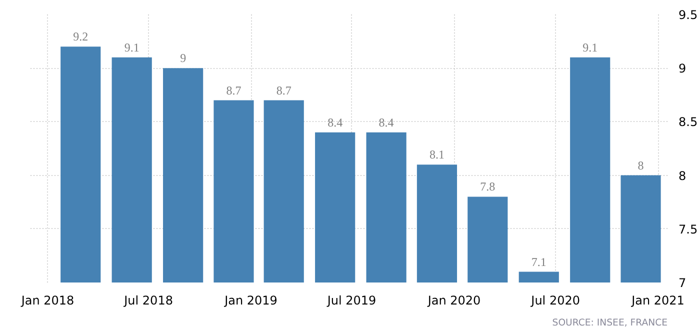 This screenshot has height=333, width=700. I want to click on x-tick-label: Jan 2019, so click(251, 301).